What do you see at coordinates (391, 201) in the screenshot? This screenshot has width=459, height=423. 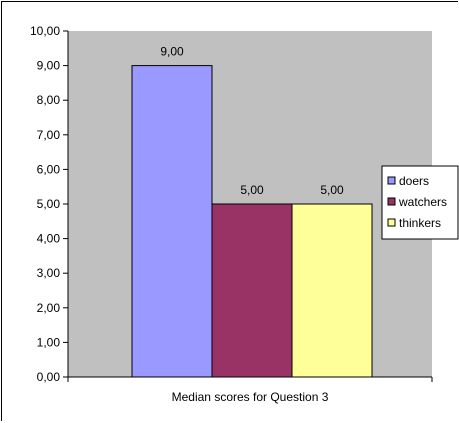 I see `legend-swatch-watchers` at bounding box center [391, 201].